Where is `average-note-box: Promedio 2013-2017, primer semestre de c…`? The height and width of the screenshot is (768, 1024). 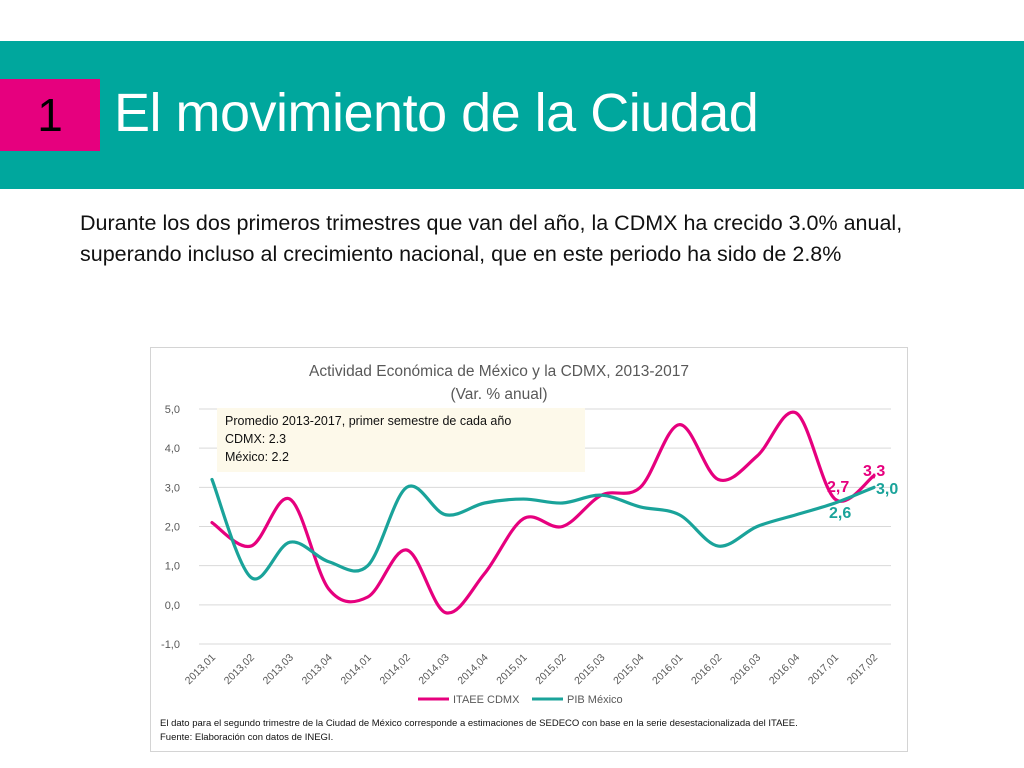
average-note-box: Promedio 2013-2017, primer semestre de c… is located at coordinates (401, 440).